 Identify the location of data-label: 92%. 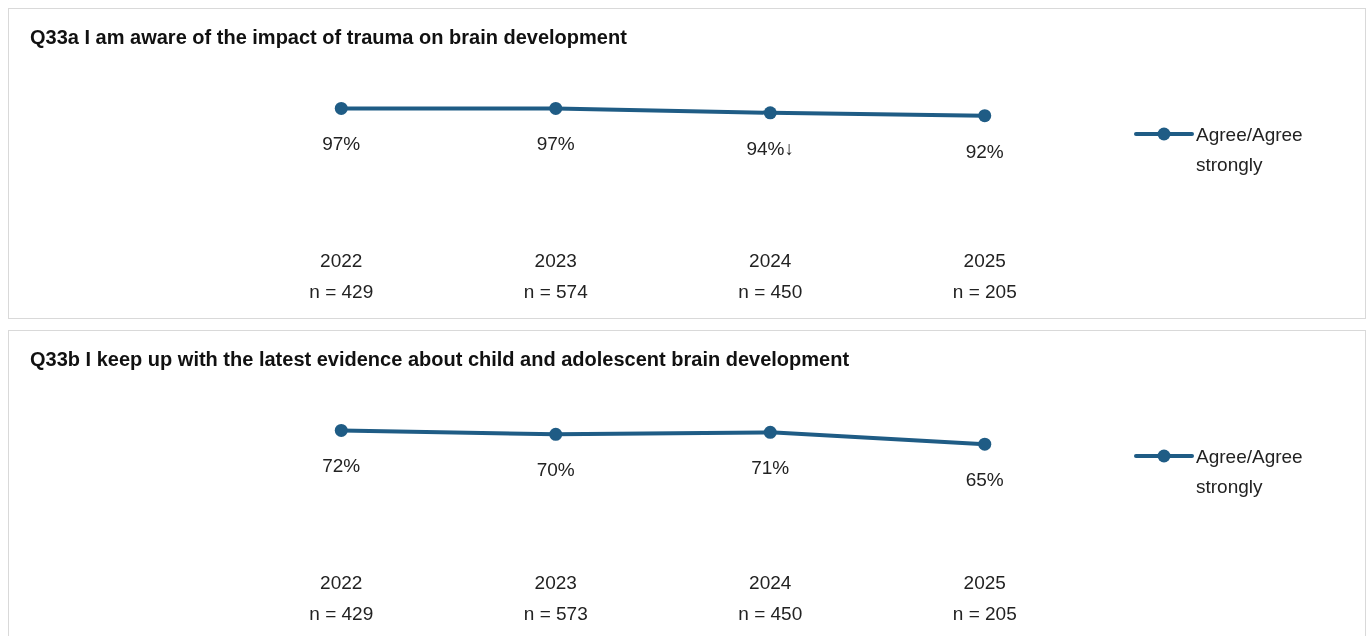
(984, 151).